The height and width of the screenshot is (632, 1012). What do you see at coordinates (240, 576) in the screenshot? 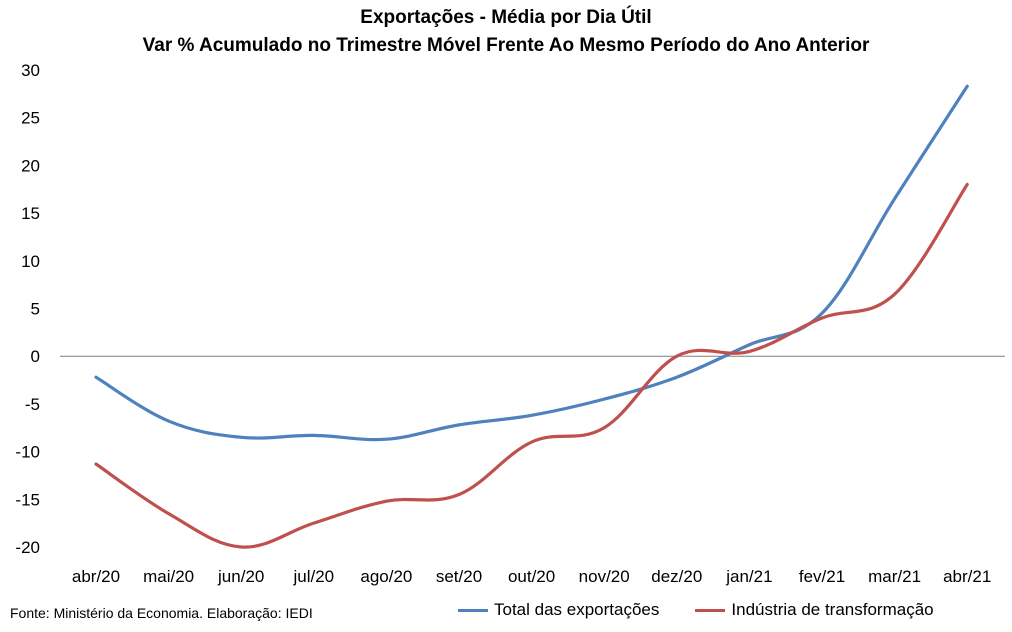
I see `x-tick-label: jun/20` at bounding box center [240, 576].